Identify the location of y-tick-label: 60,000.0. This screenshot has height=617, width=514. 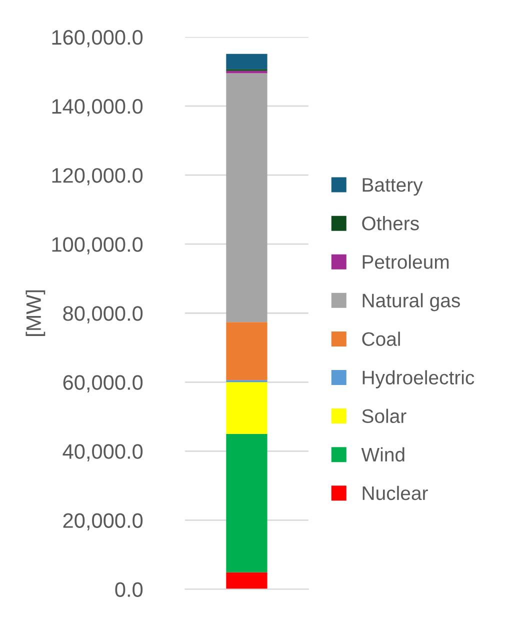
(103, 383).